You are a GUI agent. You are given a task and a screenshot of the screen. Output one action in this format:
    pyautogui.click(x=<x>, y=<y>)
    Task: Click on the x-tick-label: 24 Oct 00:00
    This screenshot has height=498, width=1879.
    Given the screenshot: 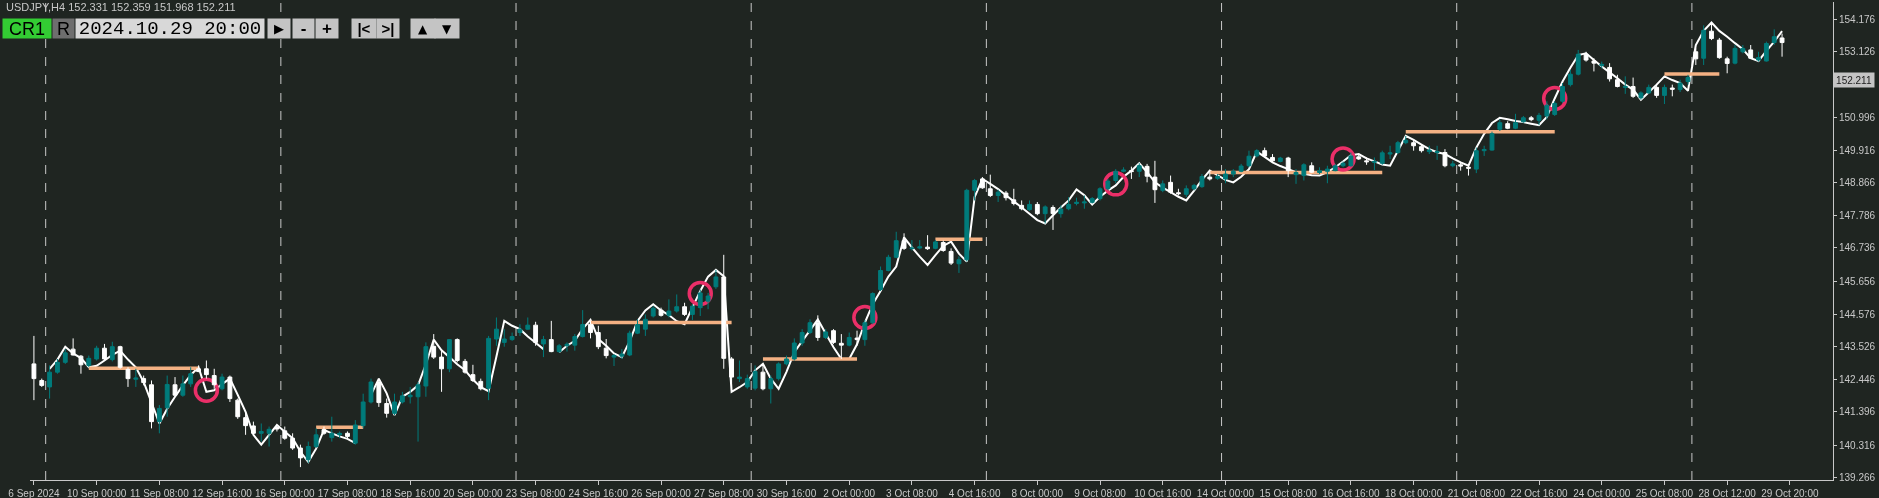 What is the action you would take?
    pyautogui.click(x=1602, y=493)
    